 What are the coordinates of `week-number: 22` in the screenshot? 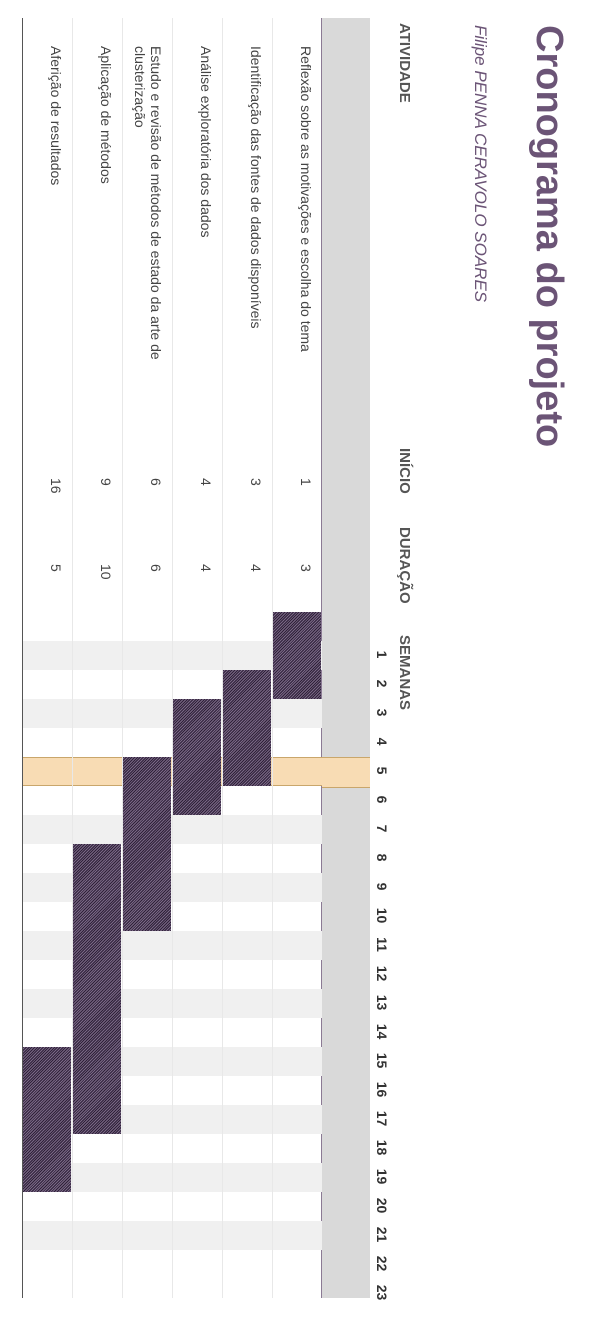 It's located at (382, 1263).